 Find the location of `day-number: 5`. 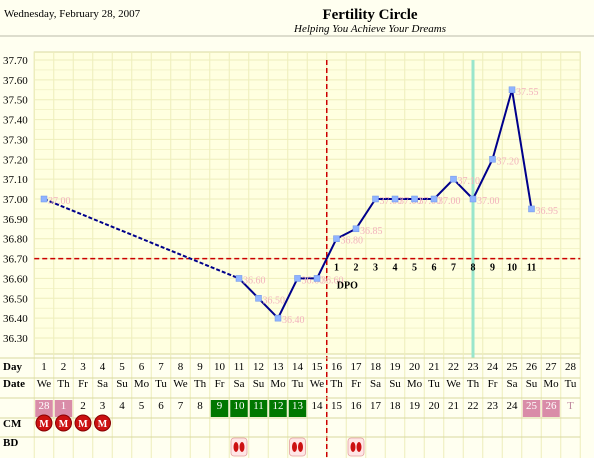

day-number: 5 is located at coordinates (122, 367).